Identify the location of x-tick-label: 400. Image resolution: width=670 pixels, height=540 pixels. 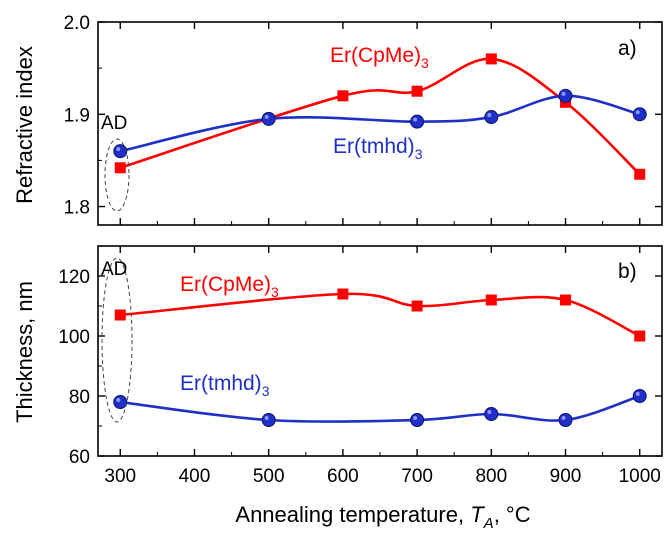
(195, 476).